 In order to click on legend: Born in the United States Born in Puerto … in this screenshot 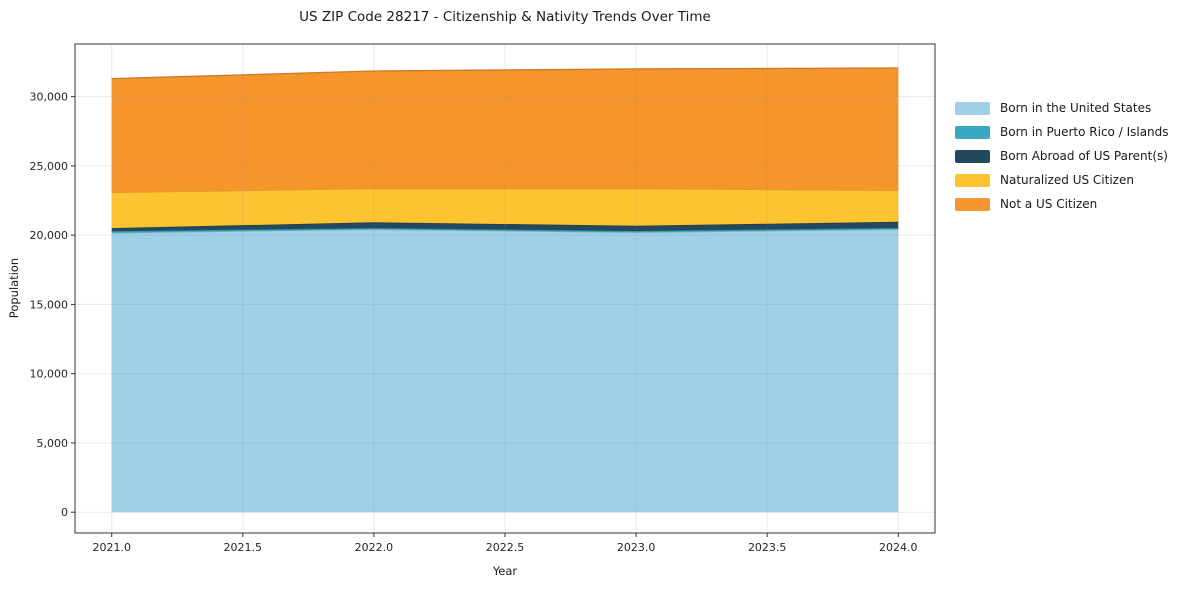, I will do `click(1062, 156)`.